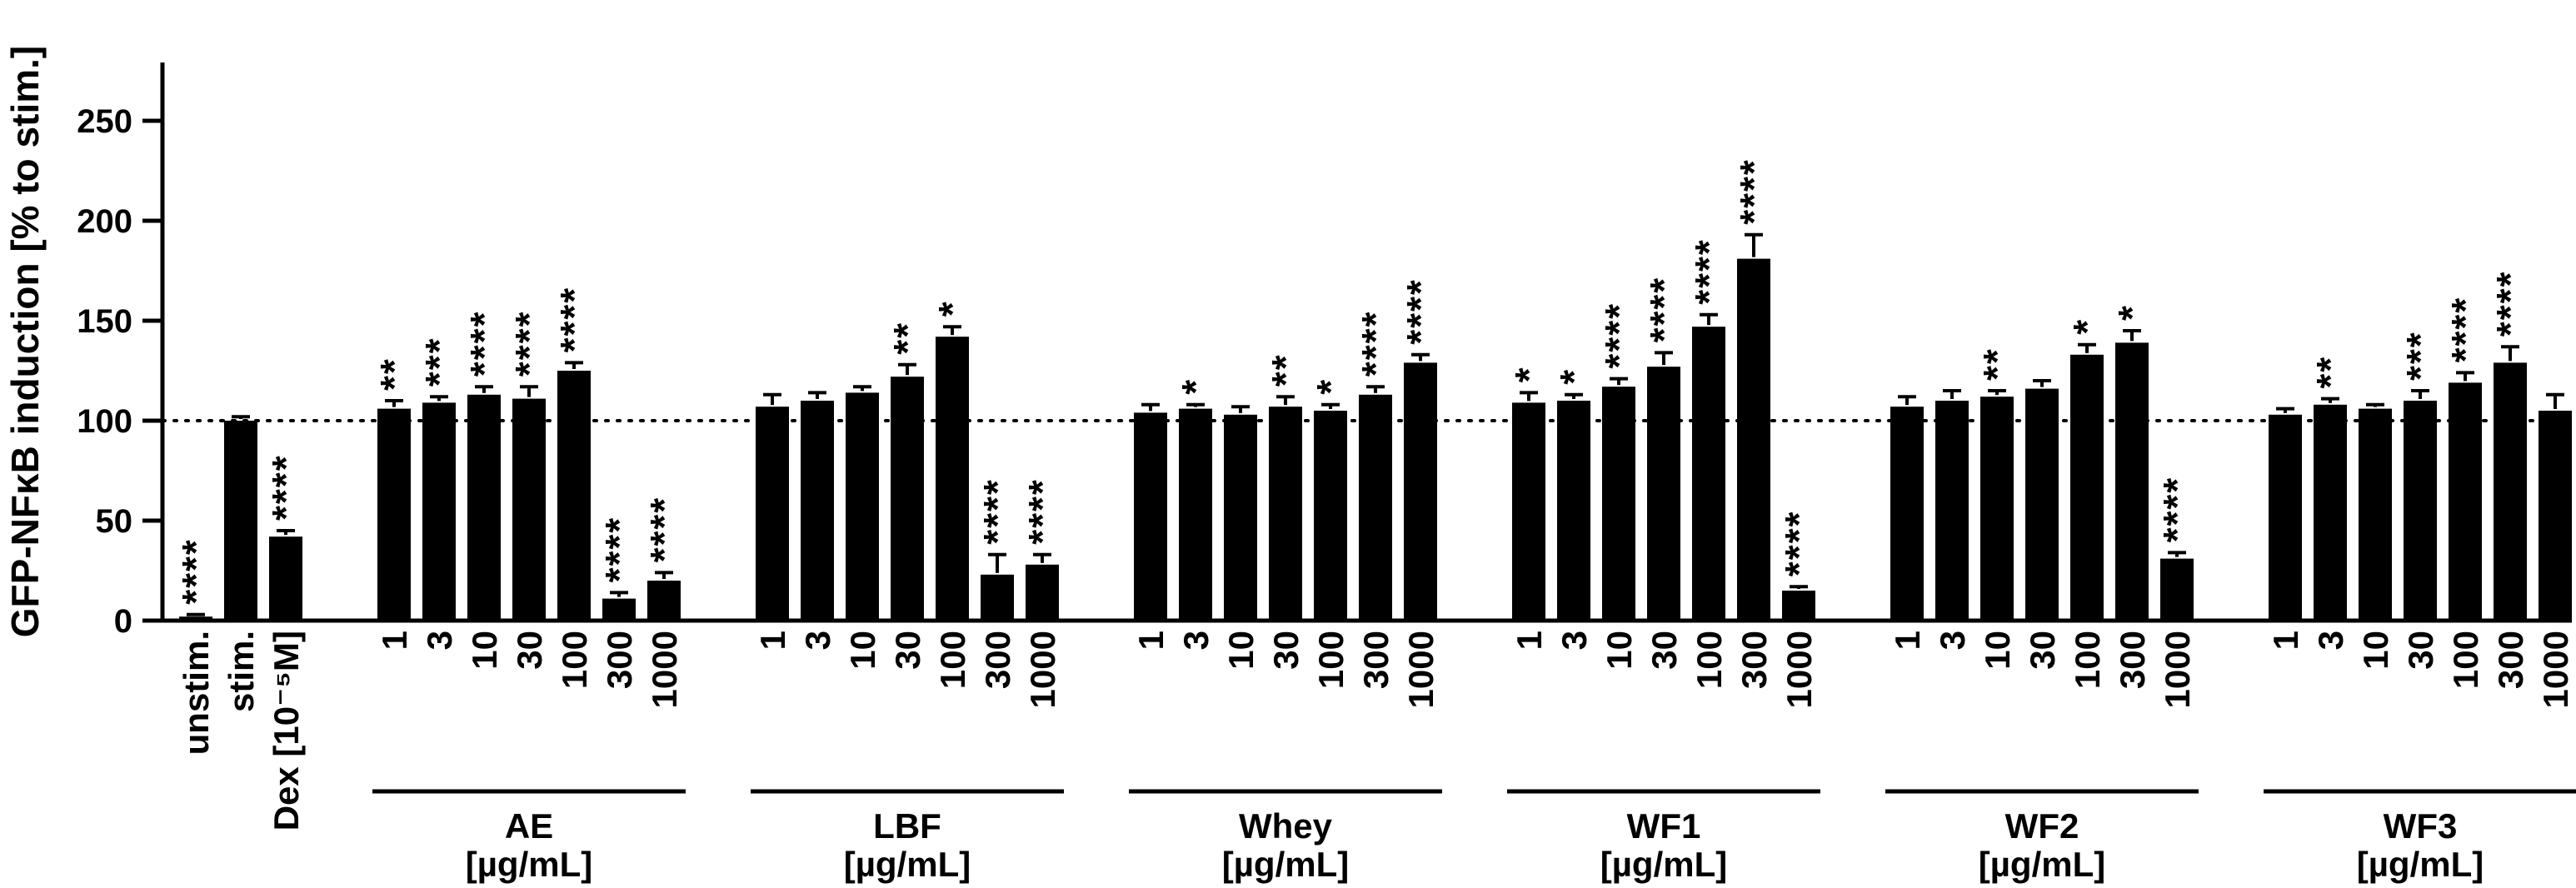 Image resolution: width=2576 pixels, height=888 pixels. What do you see at coordinates (25, 341) in the screenshot?
I see `y-axis-title: GFP-NFκB induction [% to stim.]` at bounding box center [25, 341].